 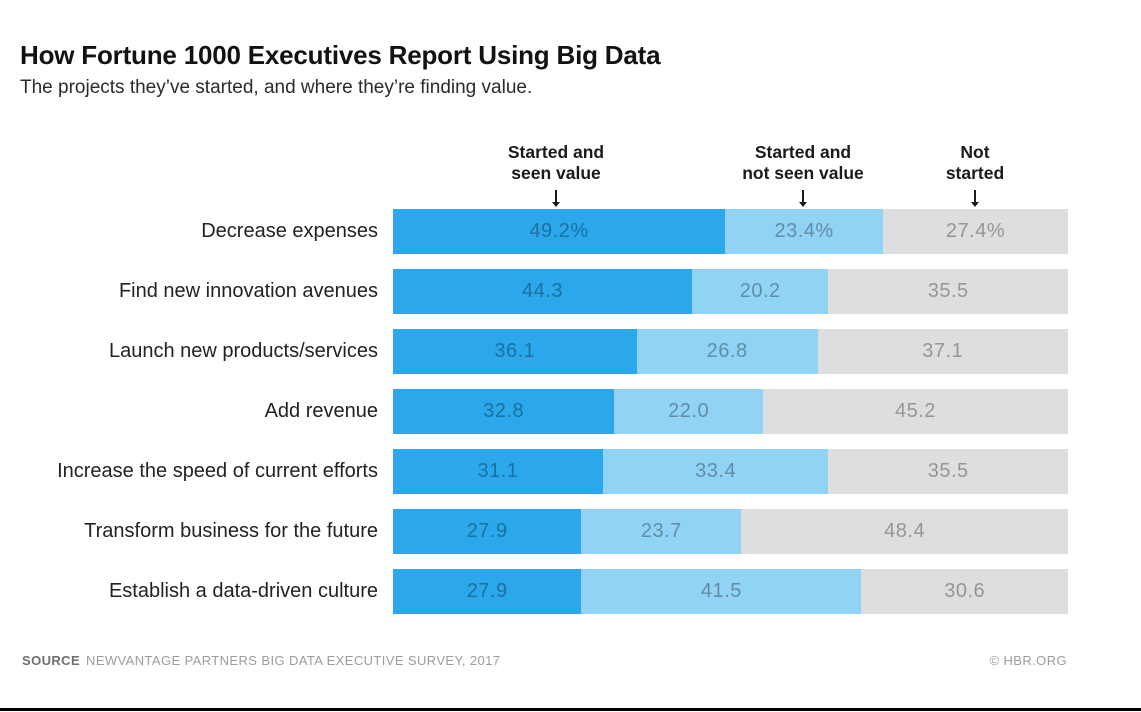 I want to click on stacked-bar: 31.1 33.4 35.5, so click(x=730, y=471).